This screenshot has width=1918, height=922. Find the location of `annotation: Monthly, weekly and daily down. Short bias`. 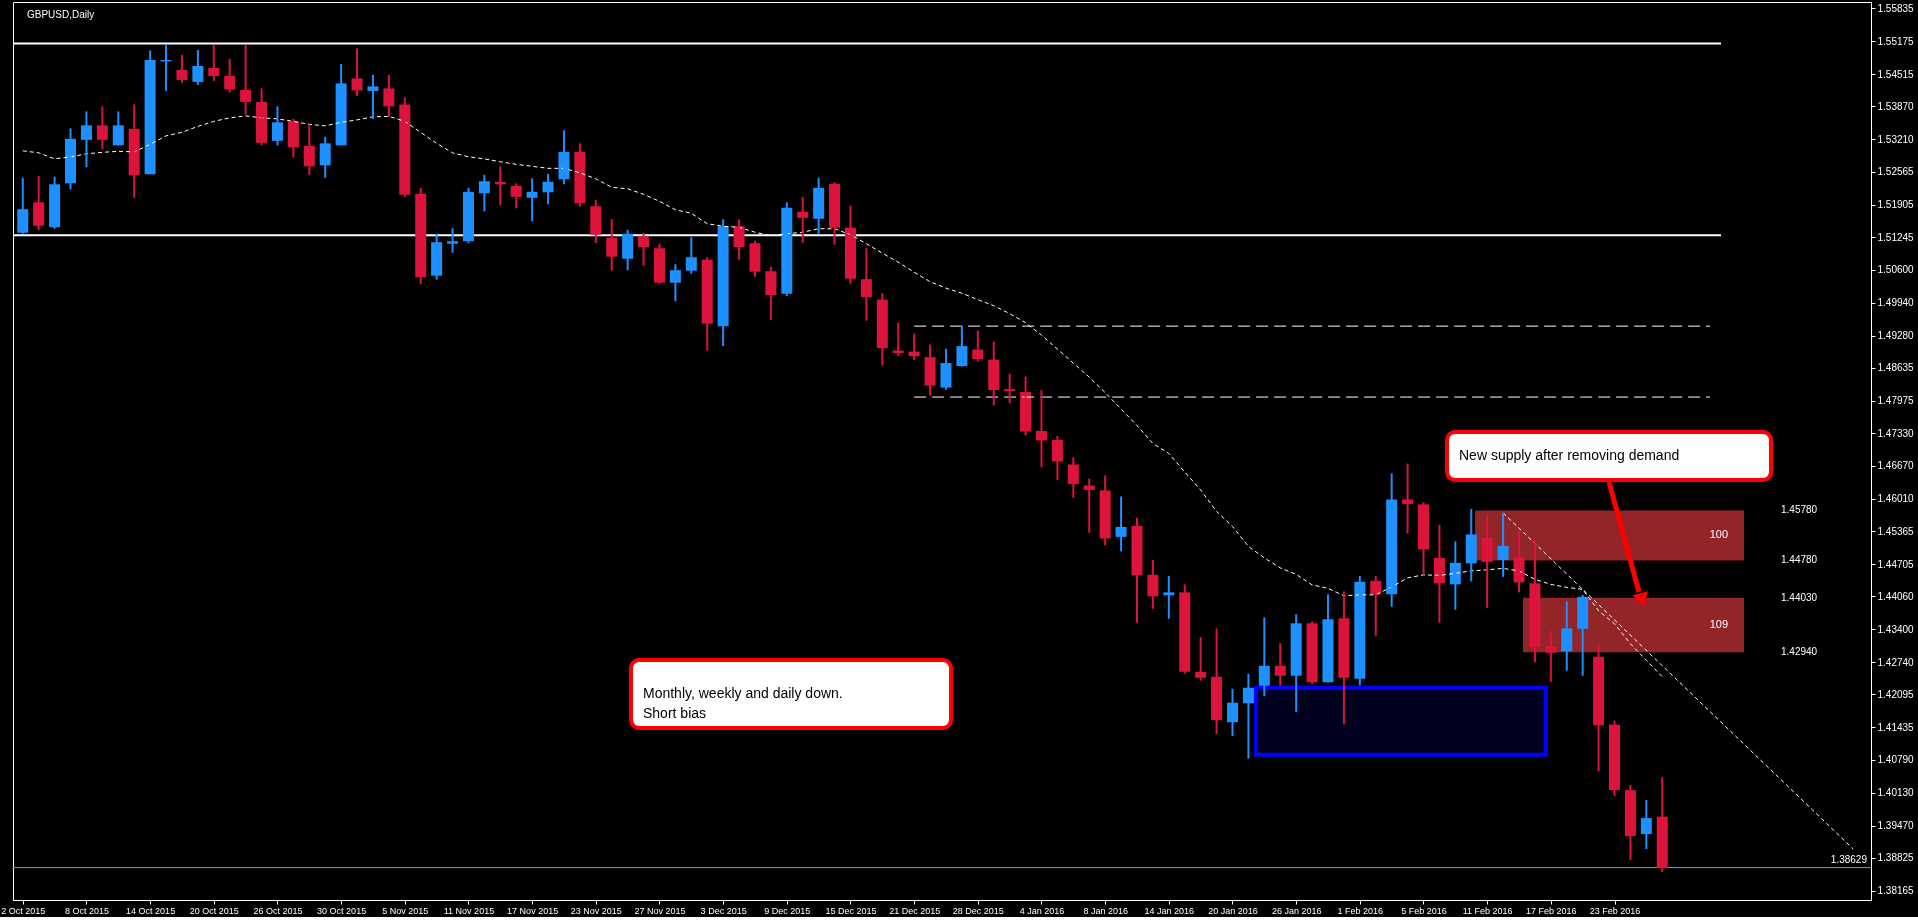

annotation: Monthly, weekly and daily down. Short bias is located at coordinates (743, 703).